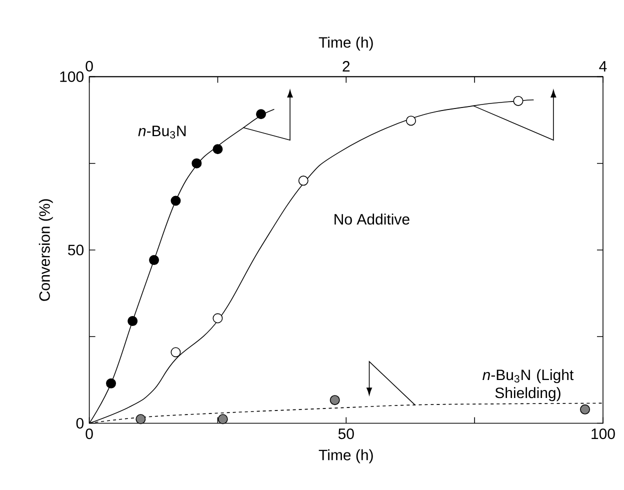 The width and height of the screenshot is (624, 490). I want to click on x2-tick-label: 2, so click(346, 66).